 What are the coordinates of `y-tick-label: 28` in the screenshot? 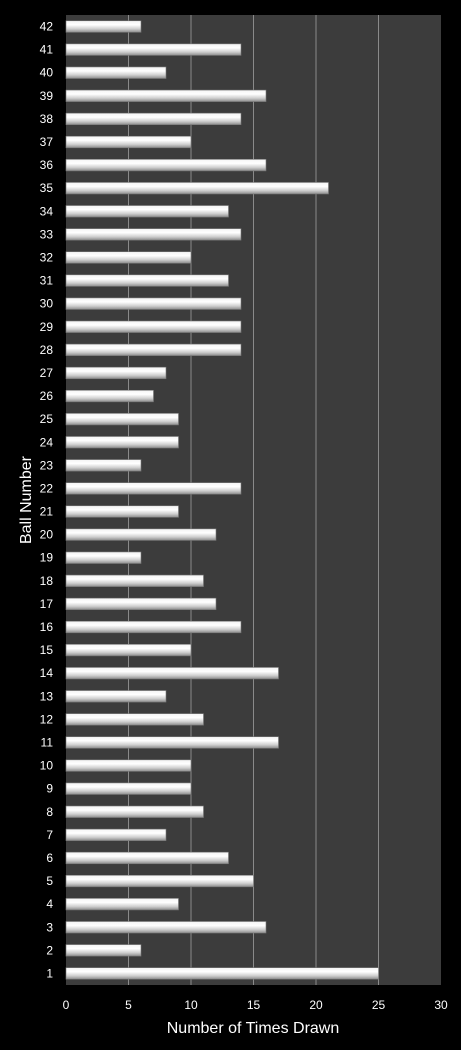 It's located at (47, 350).